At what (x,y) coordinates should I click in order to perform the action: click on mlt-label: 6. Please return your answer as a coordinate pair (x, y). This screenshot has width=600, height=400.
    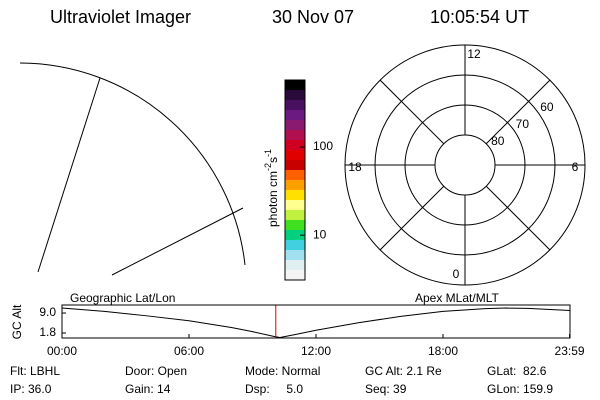
    Looking at the image, I should click on (575, 167).